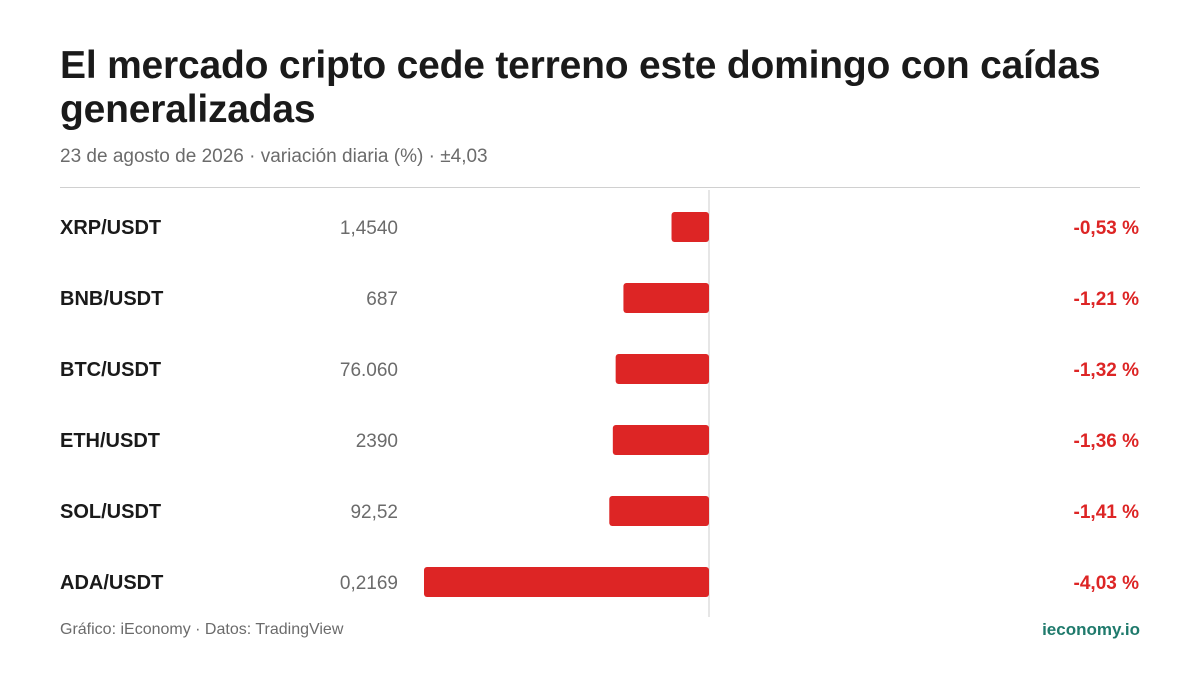  What do you see at coordinates (374, 512) in the screenshot?
I see `price-label: 92,52` at bounding box center [374, 512].